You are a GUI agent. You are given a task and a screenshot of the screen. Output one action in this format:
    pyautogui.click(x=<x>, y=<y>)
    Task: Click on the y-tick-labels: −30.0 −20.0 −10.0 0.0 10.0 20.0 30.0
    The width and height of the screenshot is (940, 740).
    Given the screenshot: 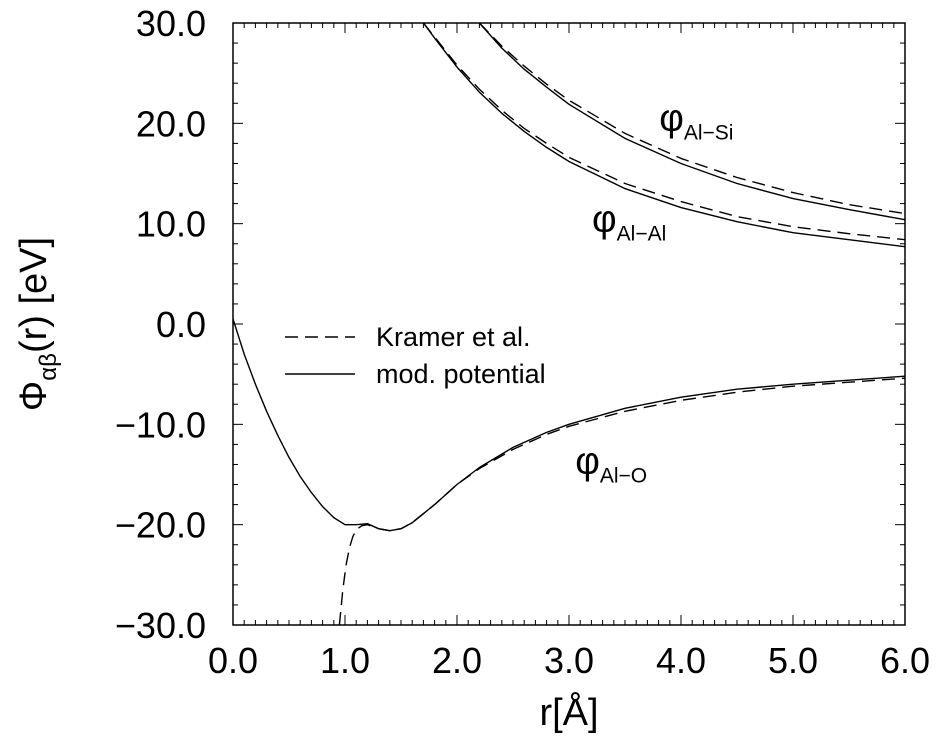 What is the action you would take?
    pyautogui.click(x=160, y=324)
    